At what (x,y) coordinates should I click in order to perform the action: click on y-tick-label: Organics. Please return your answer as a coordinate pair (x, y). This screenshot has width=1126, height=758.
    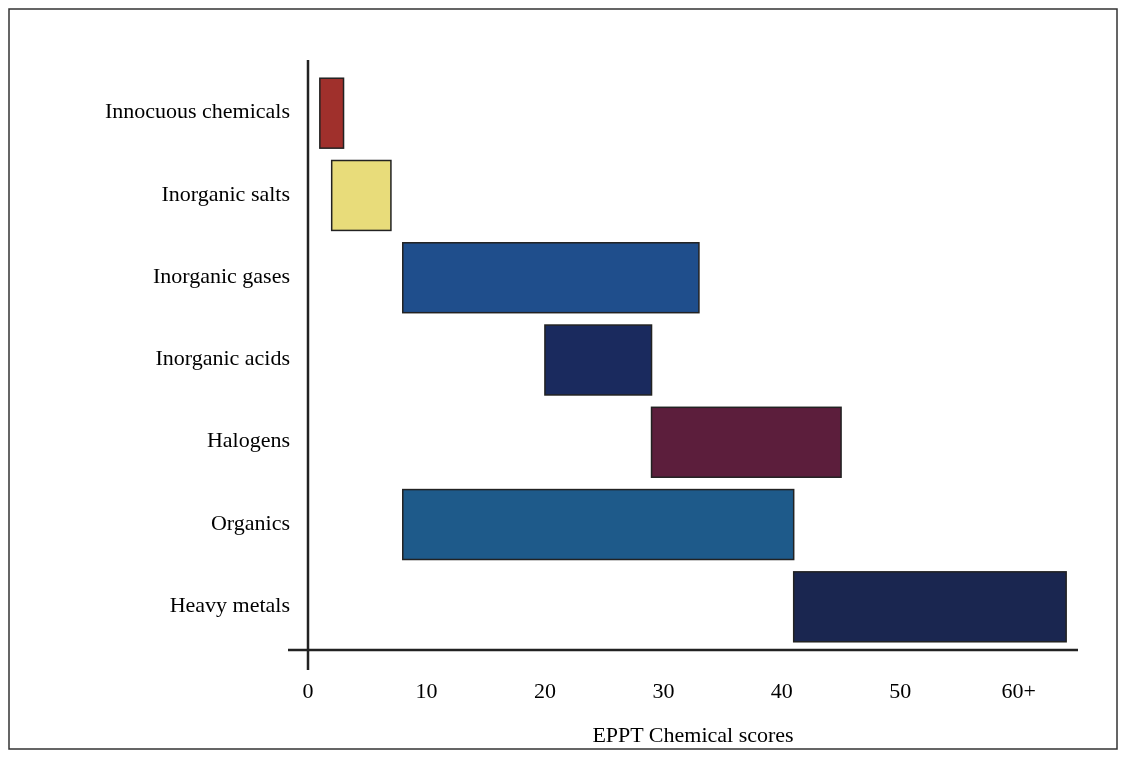
    Looking at the image, I should click on (250, 522).